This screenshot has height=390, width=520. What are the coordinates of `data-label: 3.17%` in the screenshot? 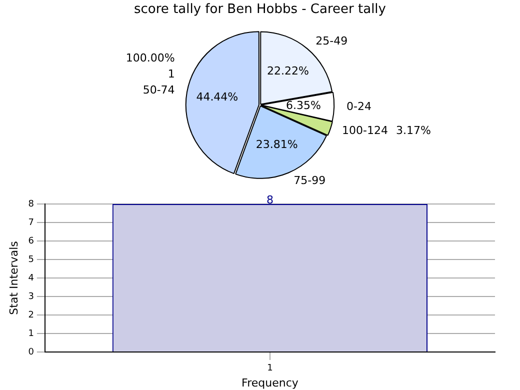 It's located at (413, 131).